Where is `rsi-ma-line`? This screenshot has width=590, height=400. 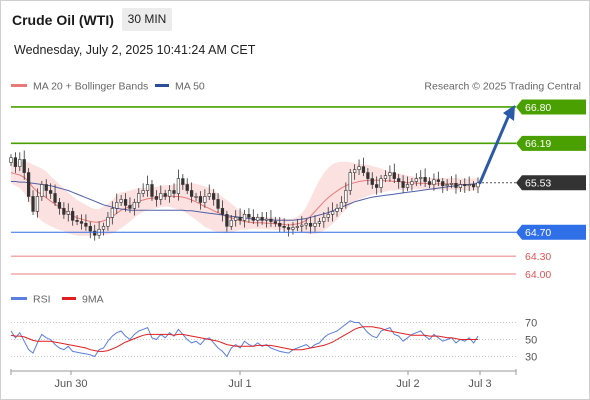 rsi-ma-line is located at coordinates (244, 339).